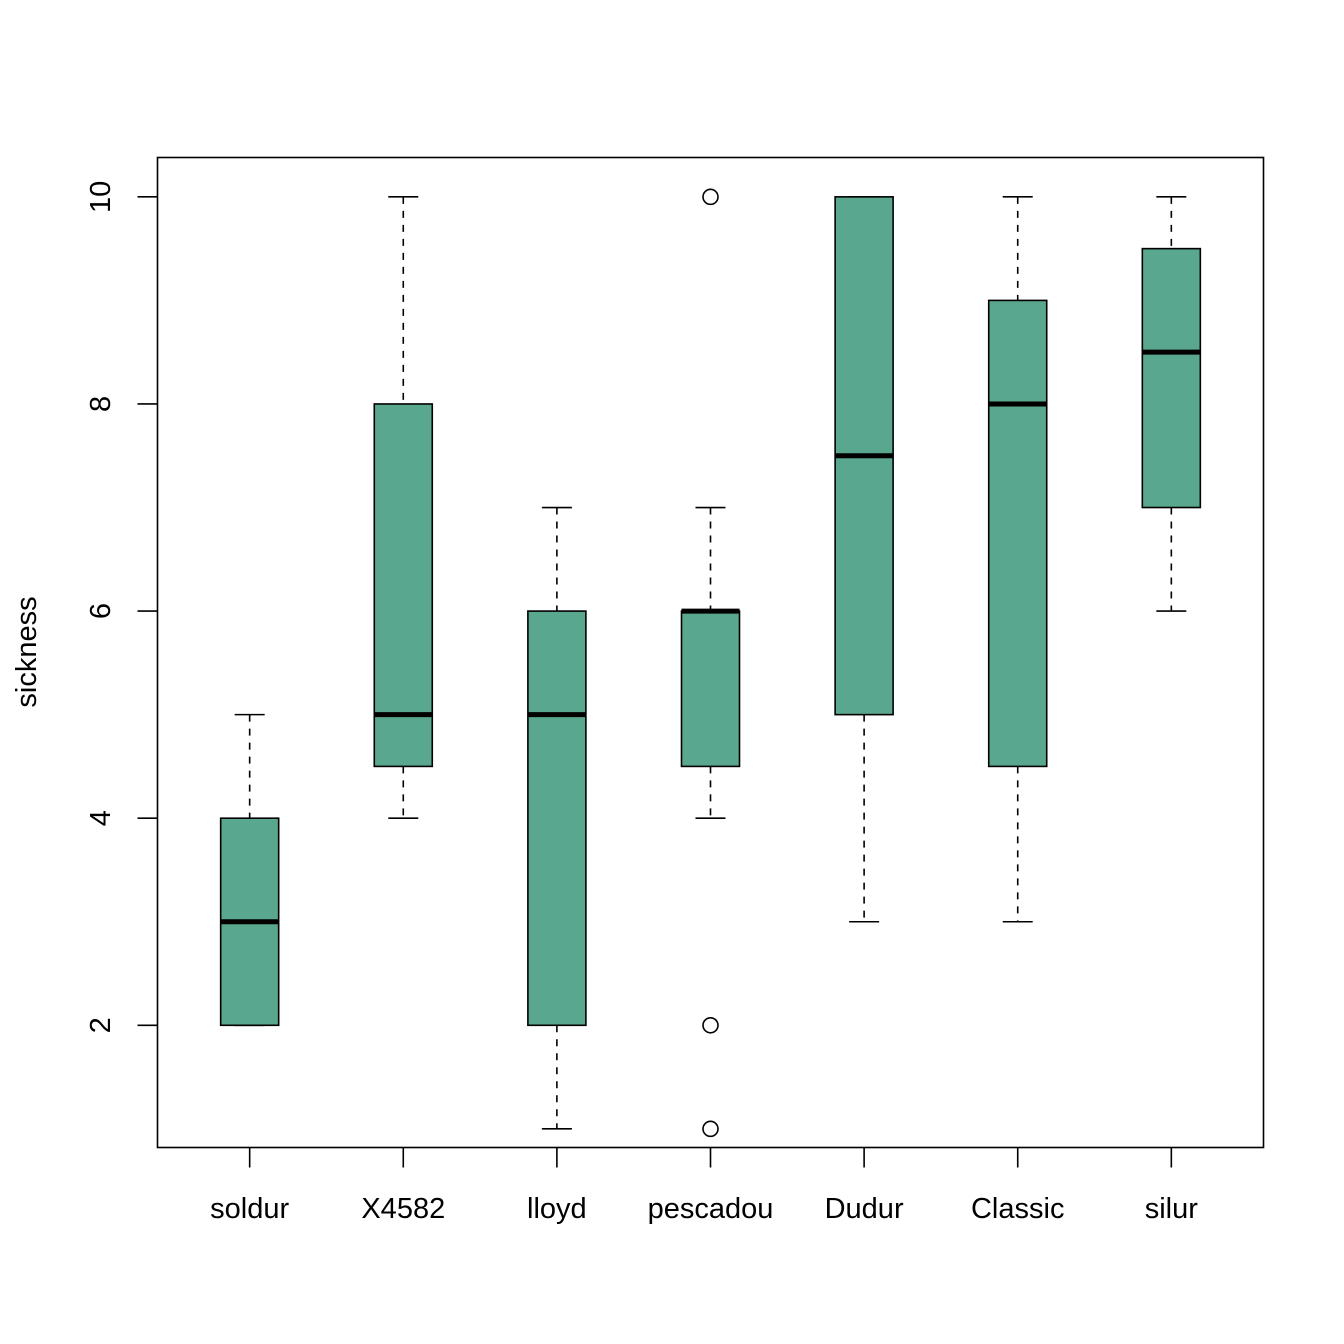 The height and width of the screenshot is (1344, 1344). I want to click on box-group-classic, so click(1017, 559).